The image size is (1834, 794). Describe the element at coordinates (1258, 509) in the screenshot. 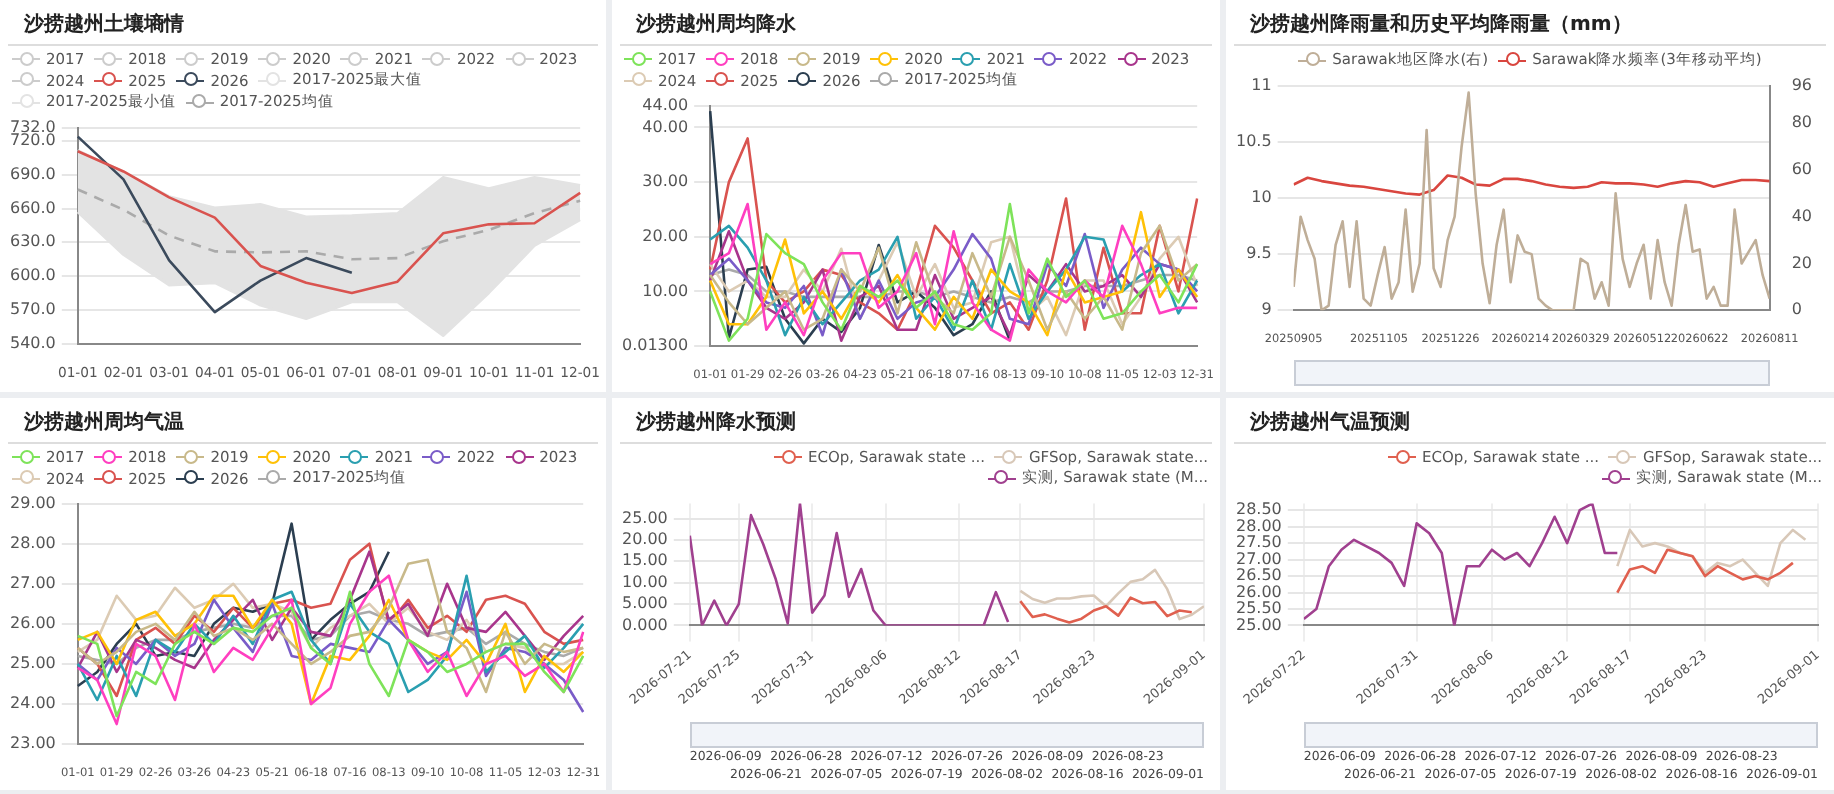

I see `y-tick-label: 28.50` at that location.